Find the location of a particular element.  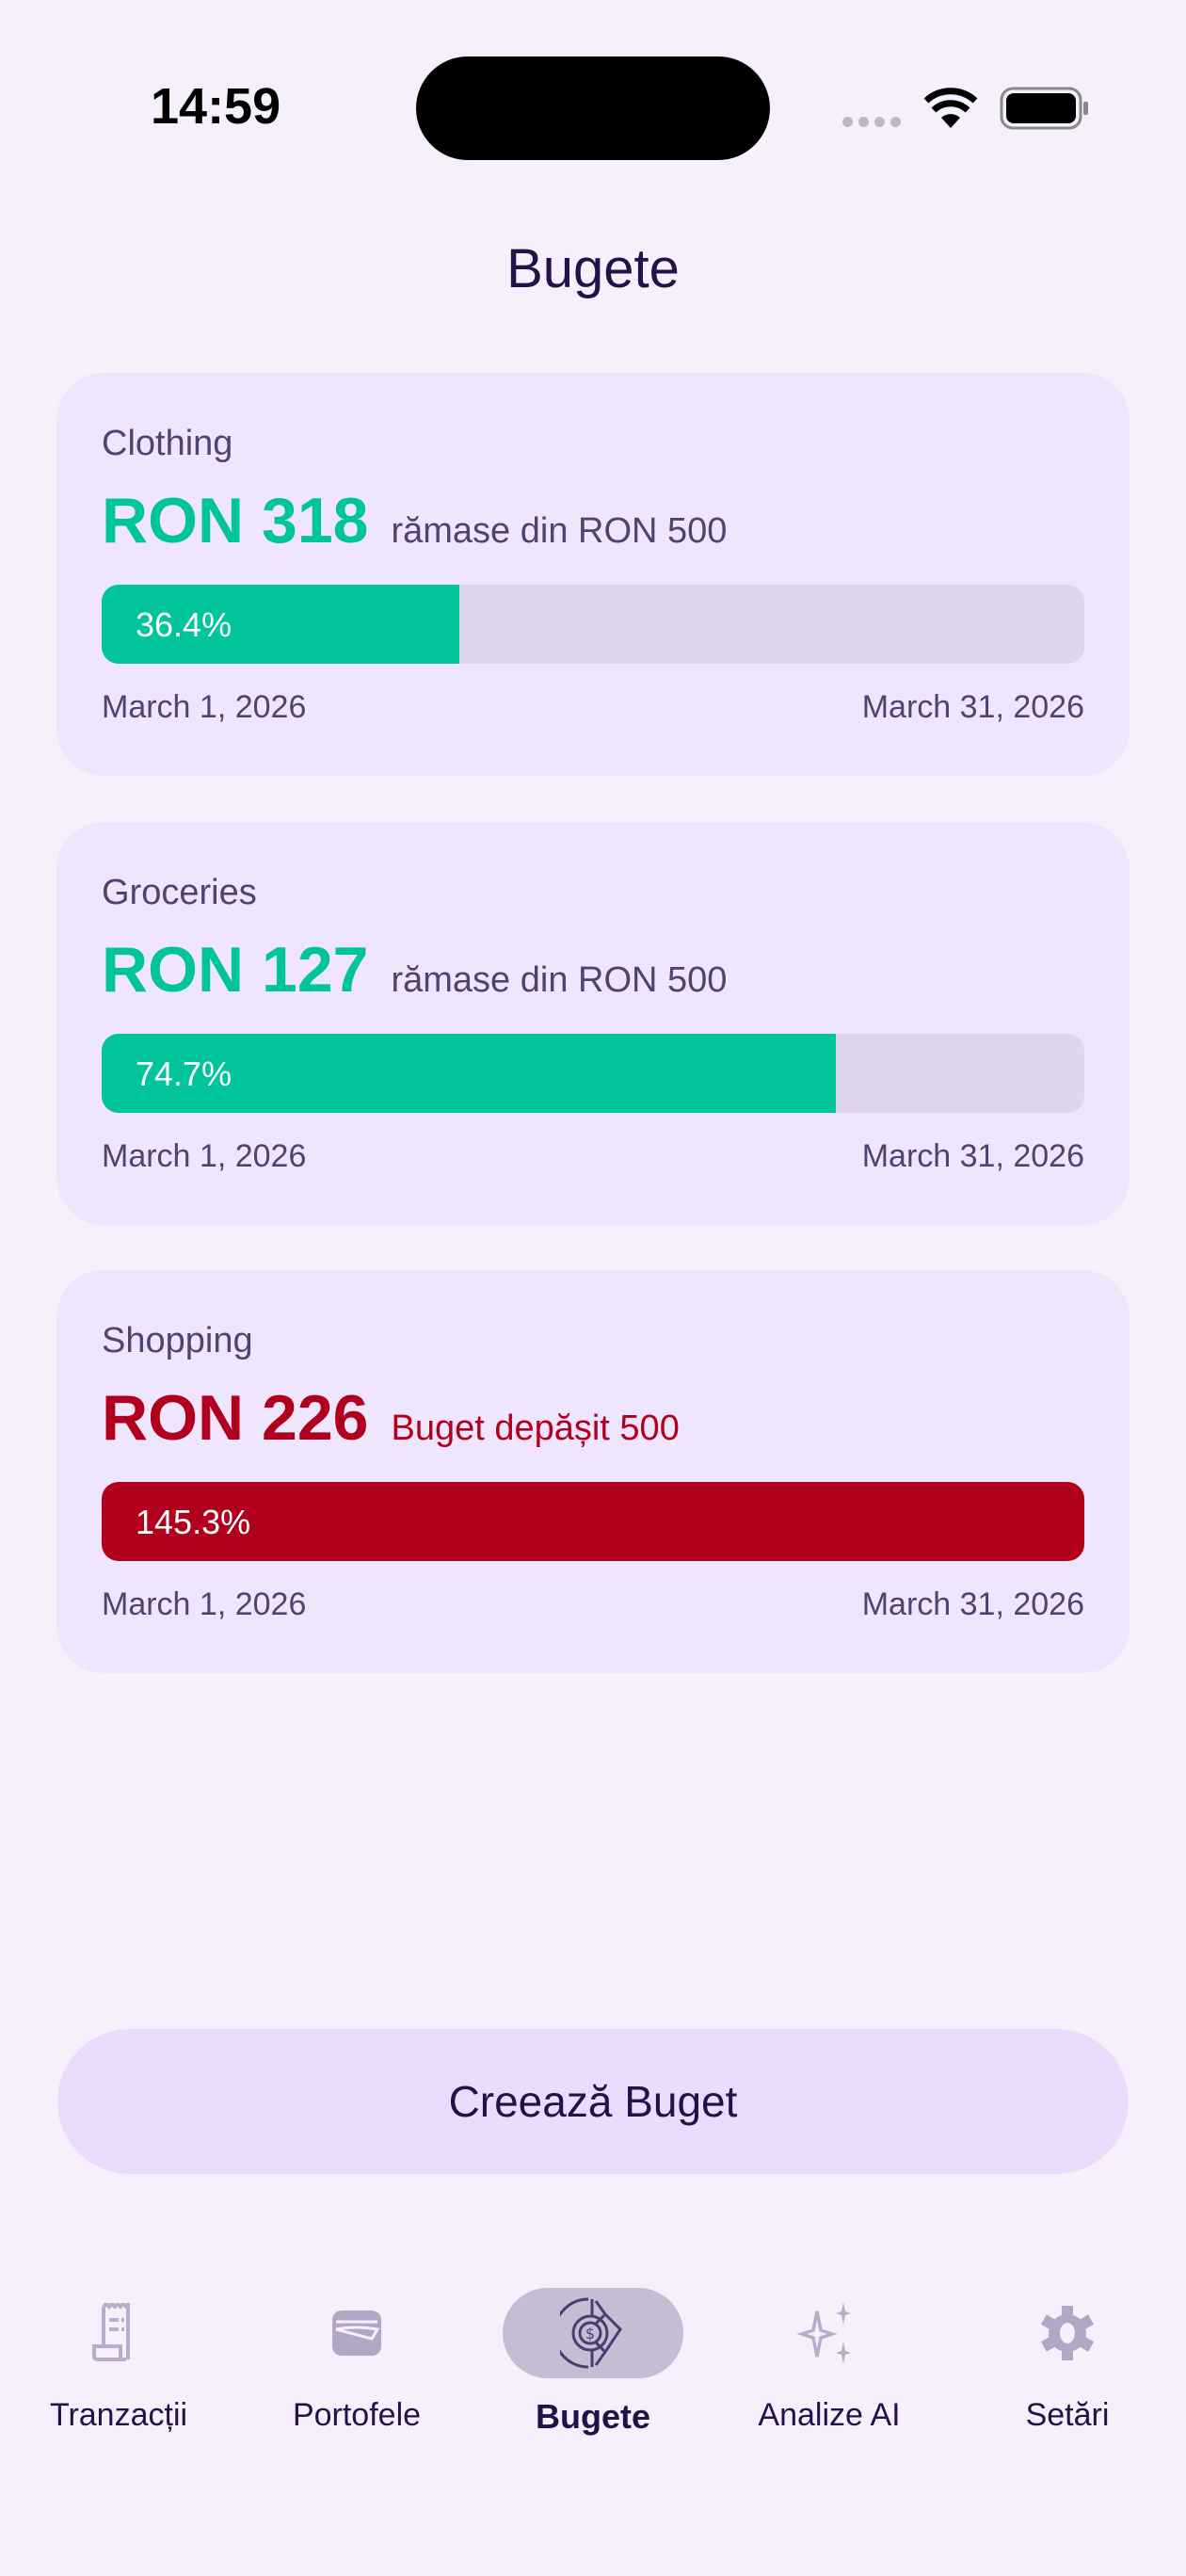

budget-progress-bar: 145.3% is located at coordinates (593, 1521).